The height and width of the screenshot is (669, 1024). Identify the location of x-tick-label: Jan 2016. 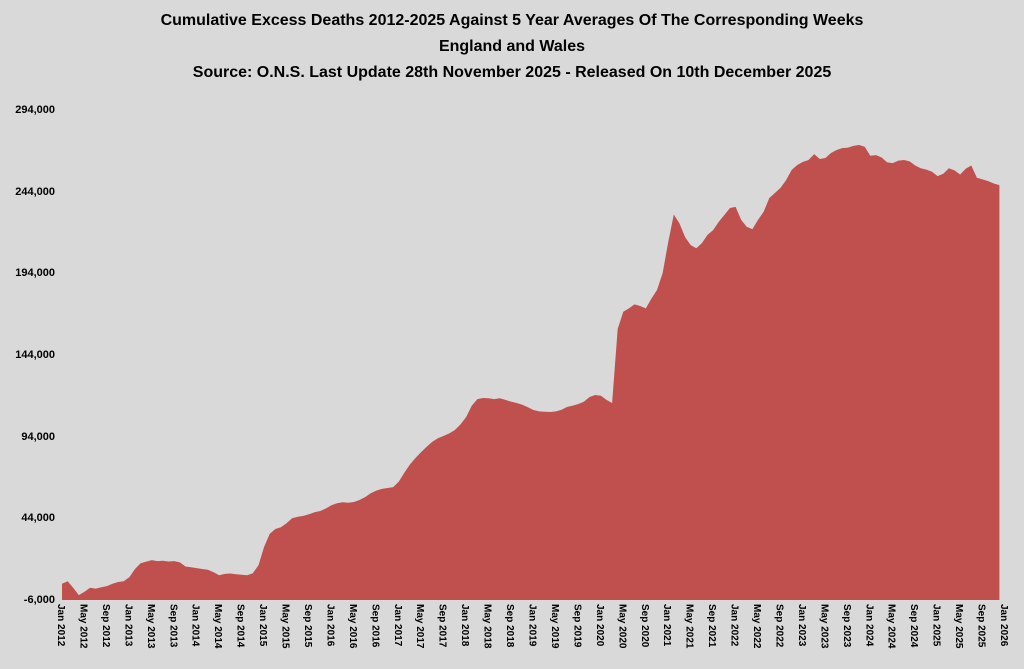
(330, 625).